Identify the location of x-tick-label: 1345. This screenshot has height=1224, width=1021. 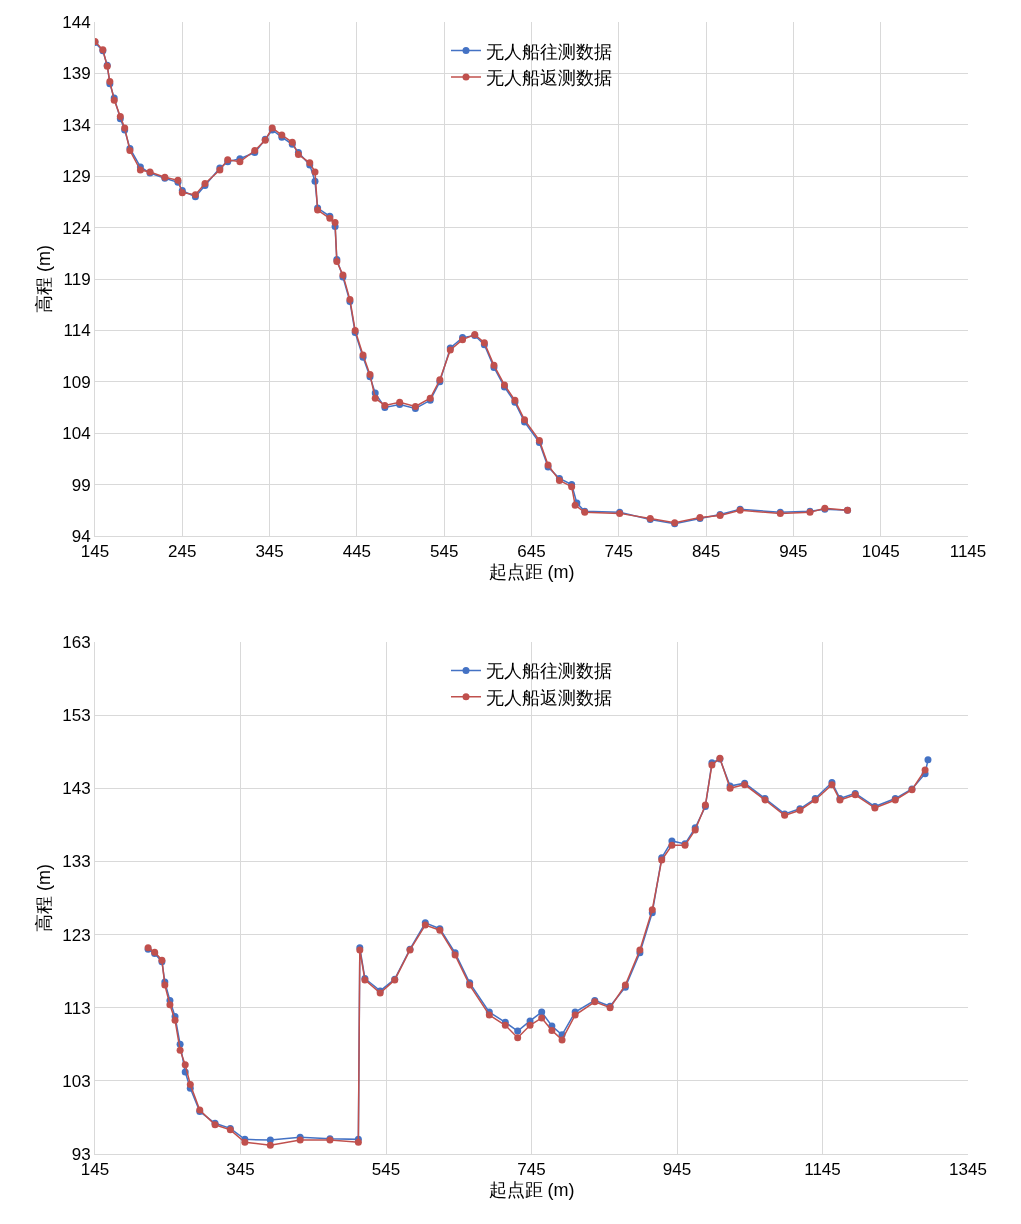
(968, 1170).